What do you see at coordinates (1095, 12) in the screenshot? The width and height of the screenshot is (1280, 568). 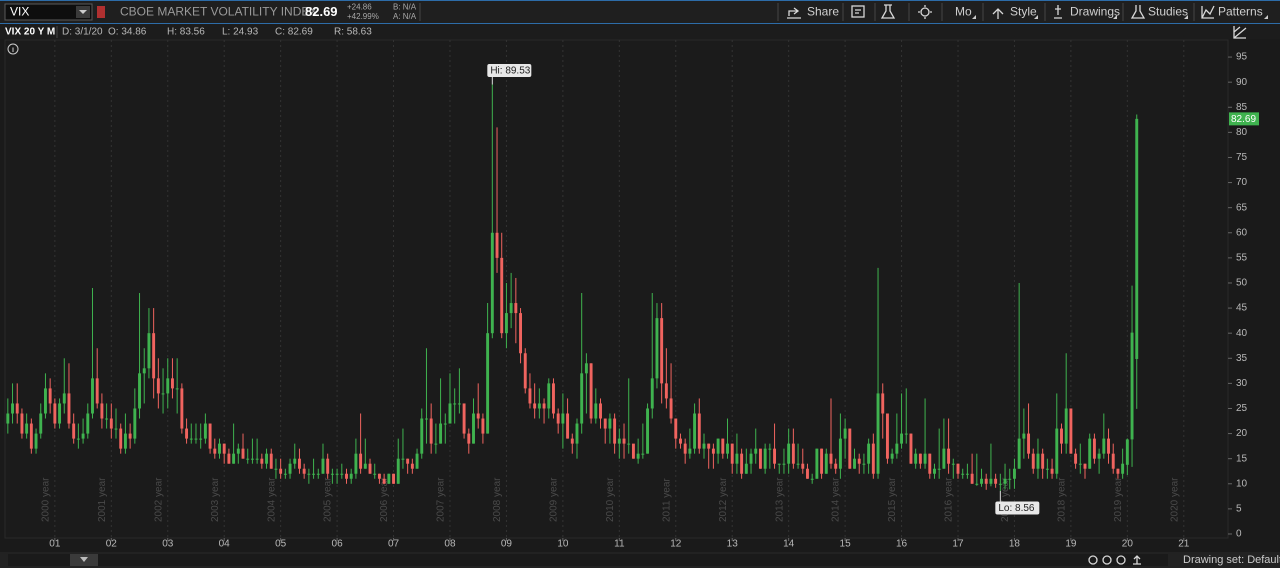 I see `button-label: Drawings` at bounding box center [1095, 12].